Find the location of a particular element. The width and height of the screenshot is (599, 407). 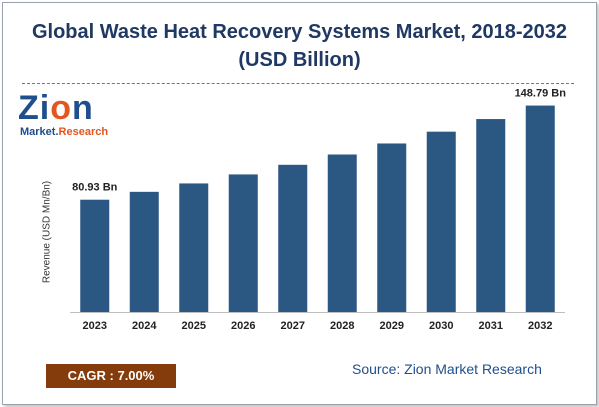

logo-brand: Zion is located at coordinates (56, 108).